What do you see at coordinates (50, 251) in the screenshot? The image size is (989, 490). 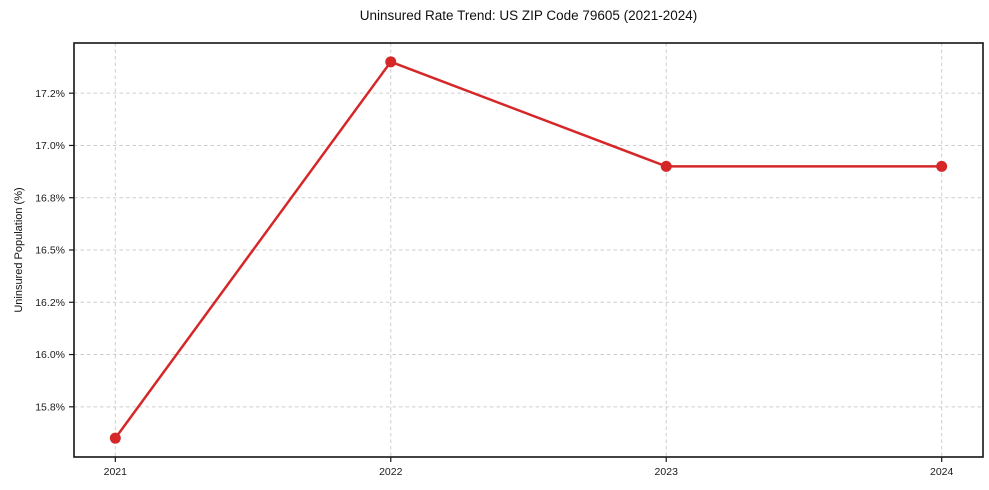 I see `y-tick-label: 16.5%` at bounding box center [50, 251].